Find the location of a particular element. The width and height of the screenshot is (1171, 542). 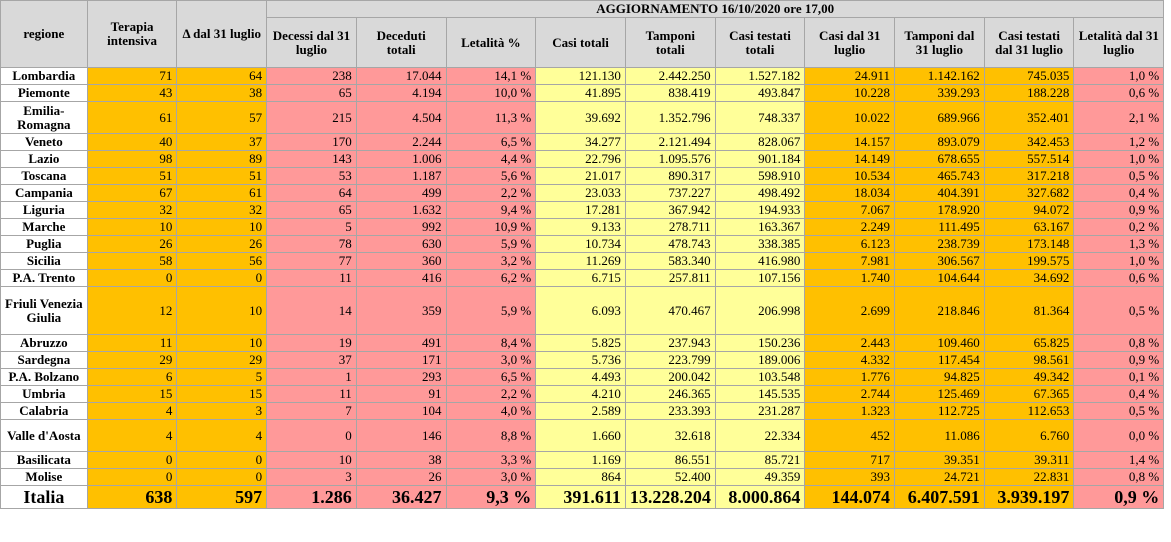

cell-casi-totali: 4.493 is located at coordinates (580, 377).